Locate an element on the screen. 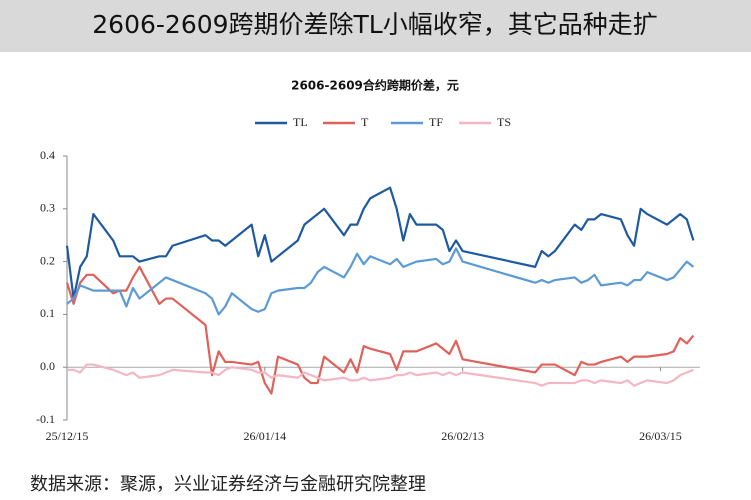 The height and width of the screenshot is (500, 751). y-tick-label: 0.1 is located at coordinates (47, 313).